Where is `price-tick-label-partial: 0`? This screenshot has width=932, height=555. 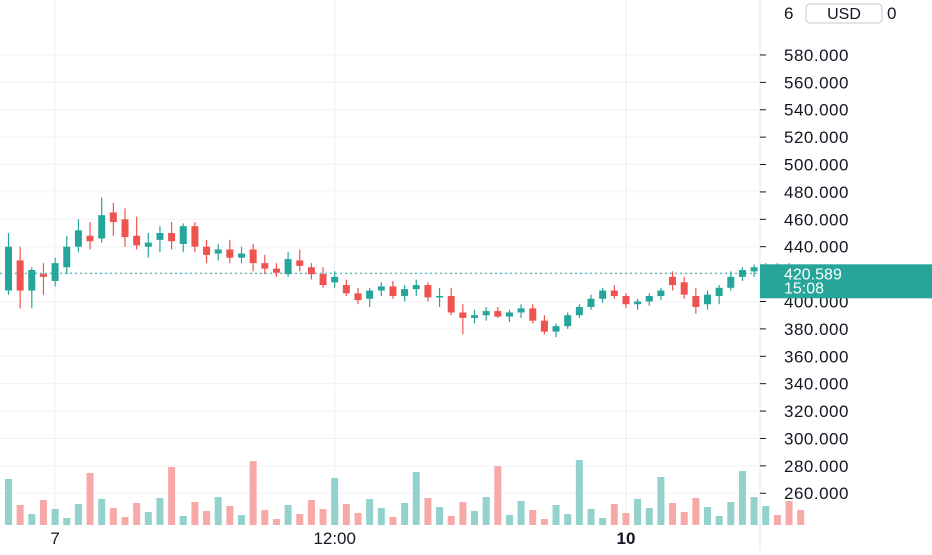
price-tick-label-partial: 0 is located at coordinates (892, 13).